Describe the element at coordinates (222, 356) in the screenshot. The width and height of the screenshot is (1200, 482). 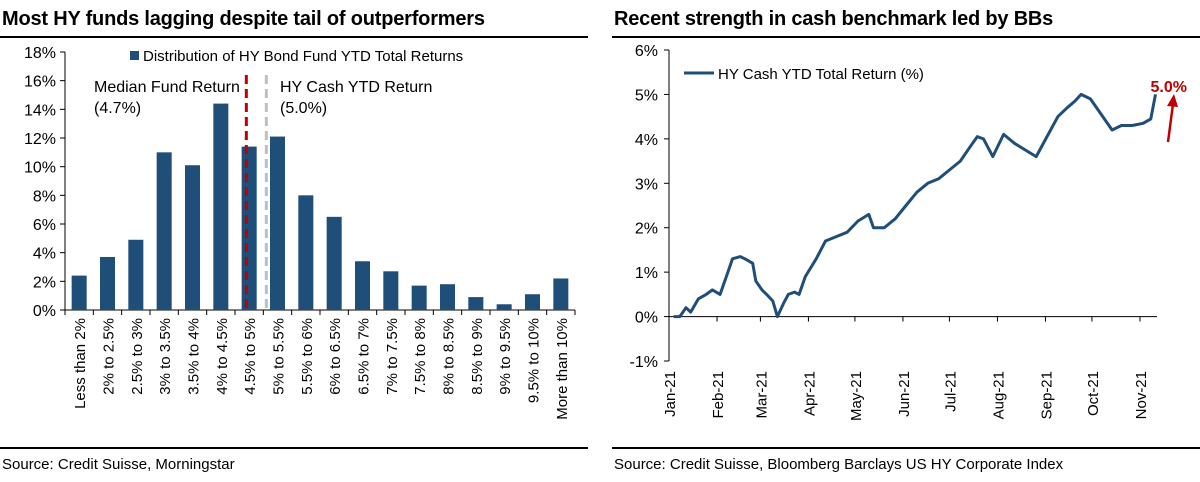
I see `left-x-tick-label: 4% to 4.5%` at that location.